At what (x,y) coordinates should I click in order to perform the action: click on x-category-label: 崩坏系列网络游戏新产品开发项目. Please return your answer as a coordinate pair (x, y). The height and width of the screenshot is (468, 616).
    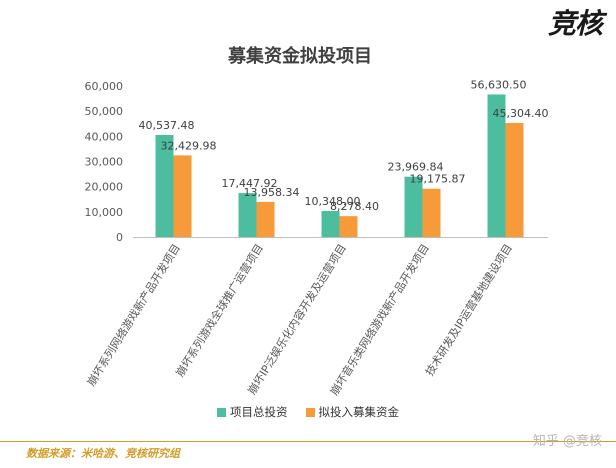
    Looking at the image, I should click on (133, 314).